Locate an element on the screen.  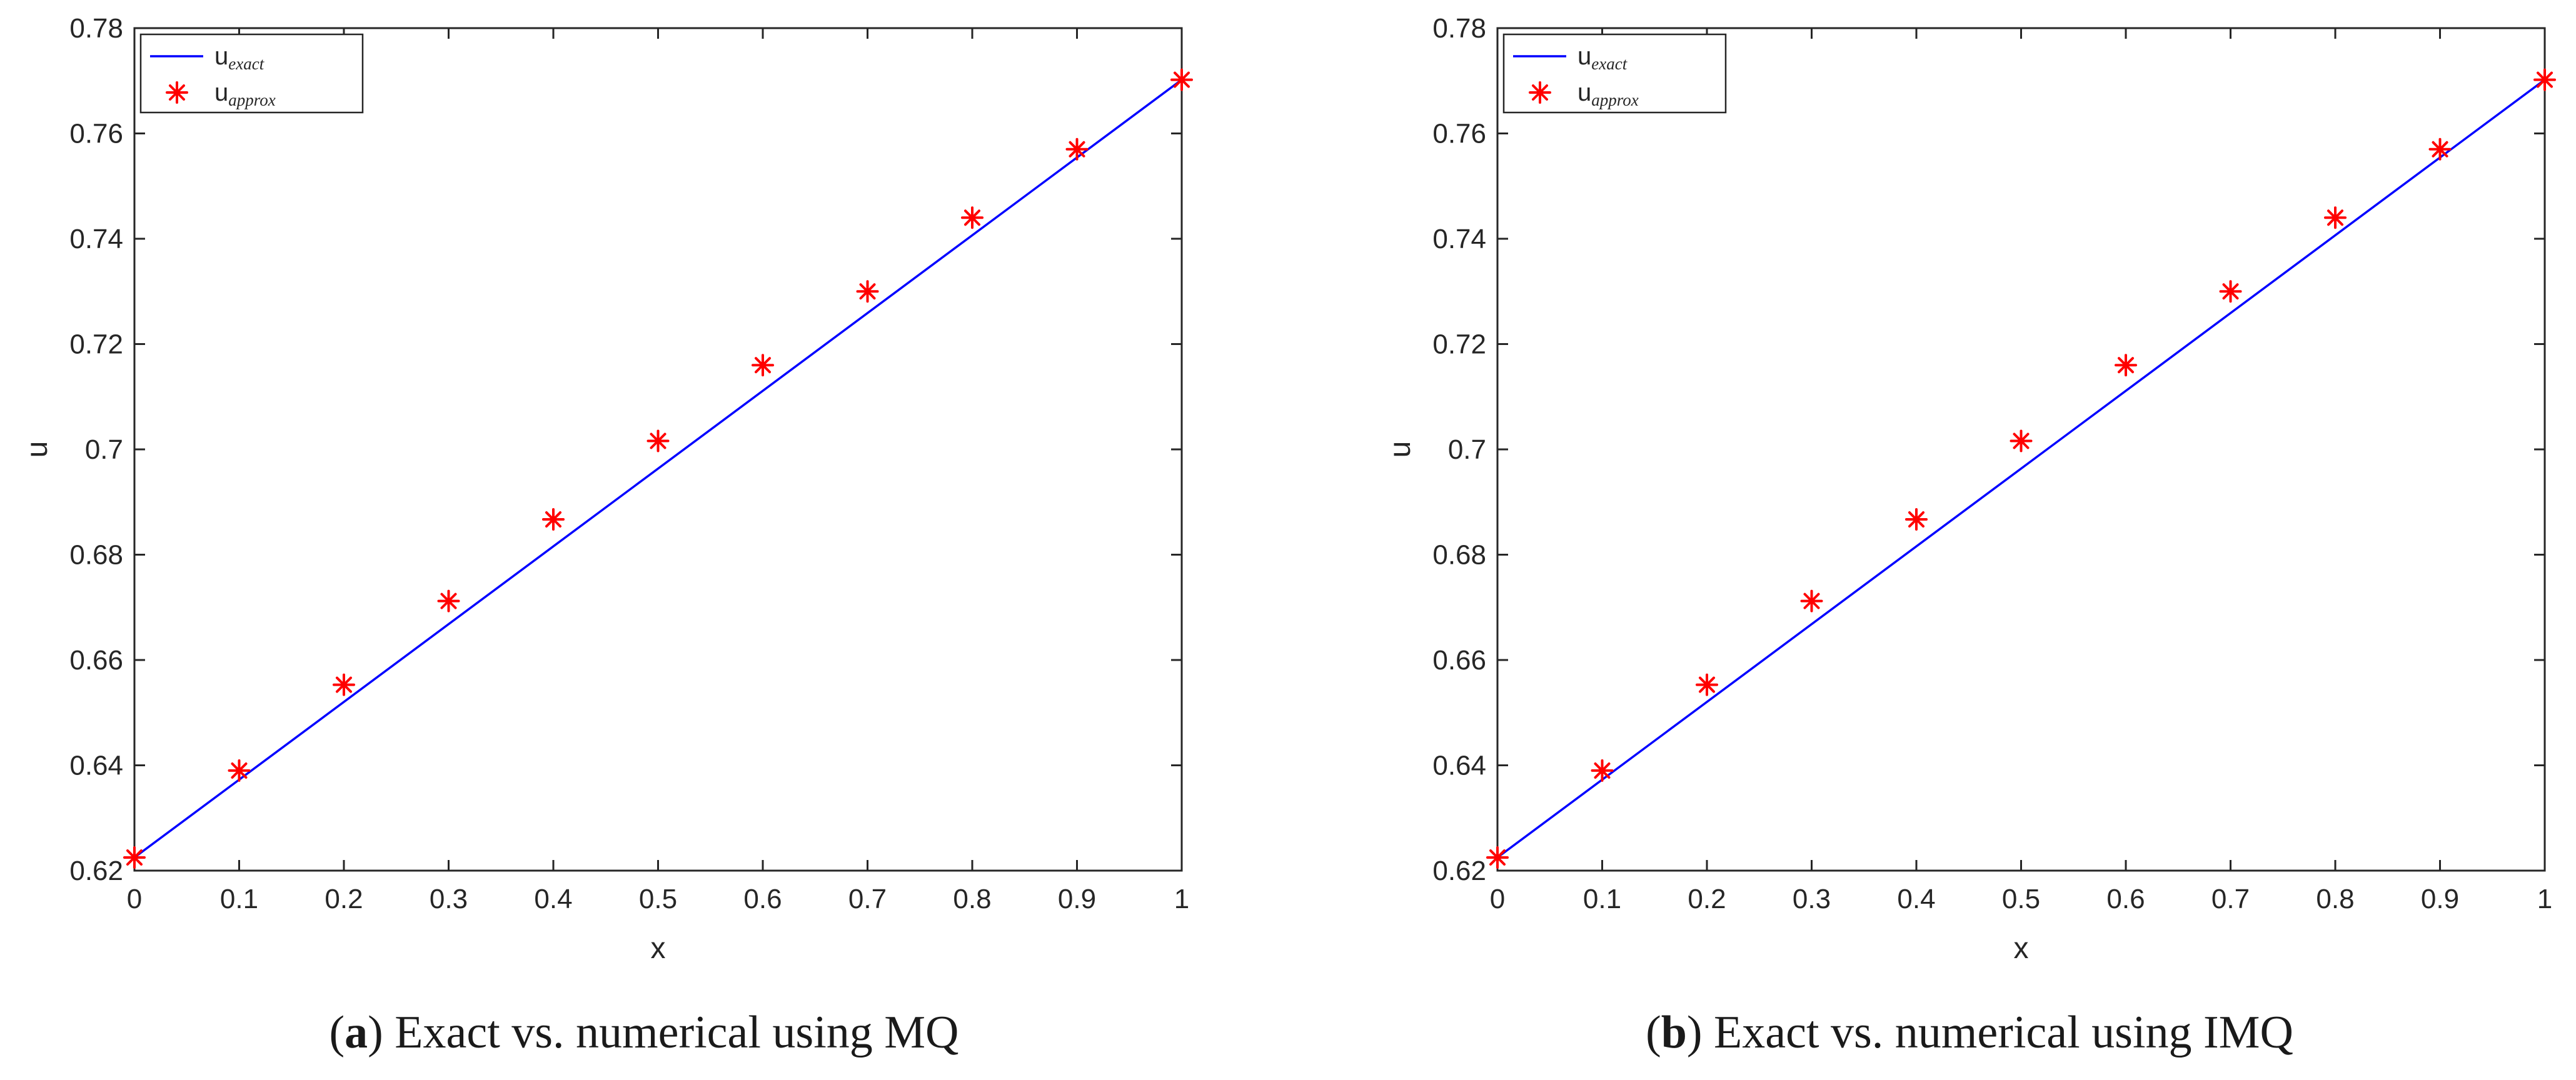
x-tick-label: 0.5 is located at coordinates (2021, 899).